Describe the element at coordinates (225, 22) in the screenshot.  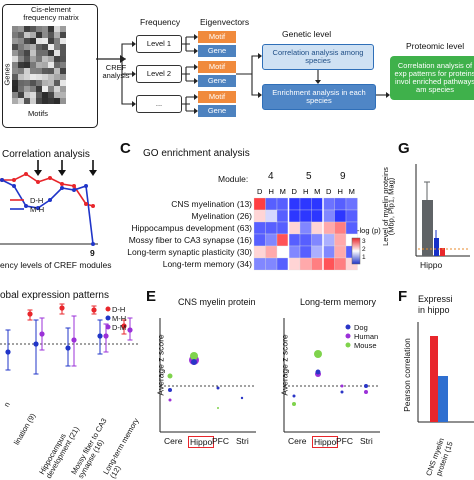
I see `eigenvectors-header: Eigenvectors` at that location.